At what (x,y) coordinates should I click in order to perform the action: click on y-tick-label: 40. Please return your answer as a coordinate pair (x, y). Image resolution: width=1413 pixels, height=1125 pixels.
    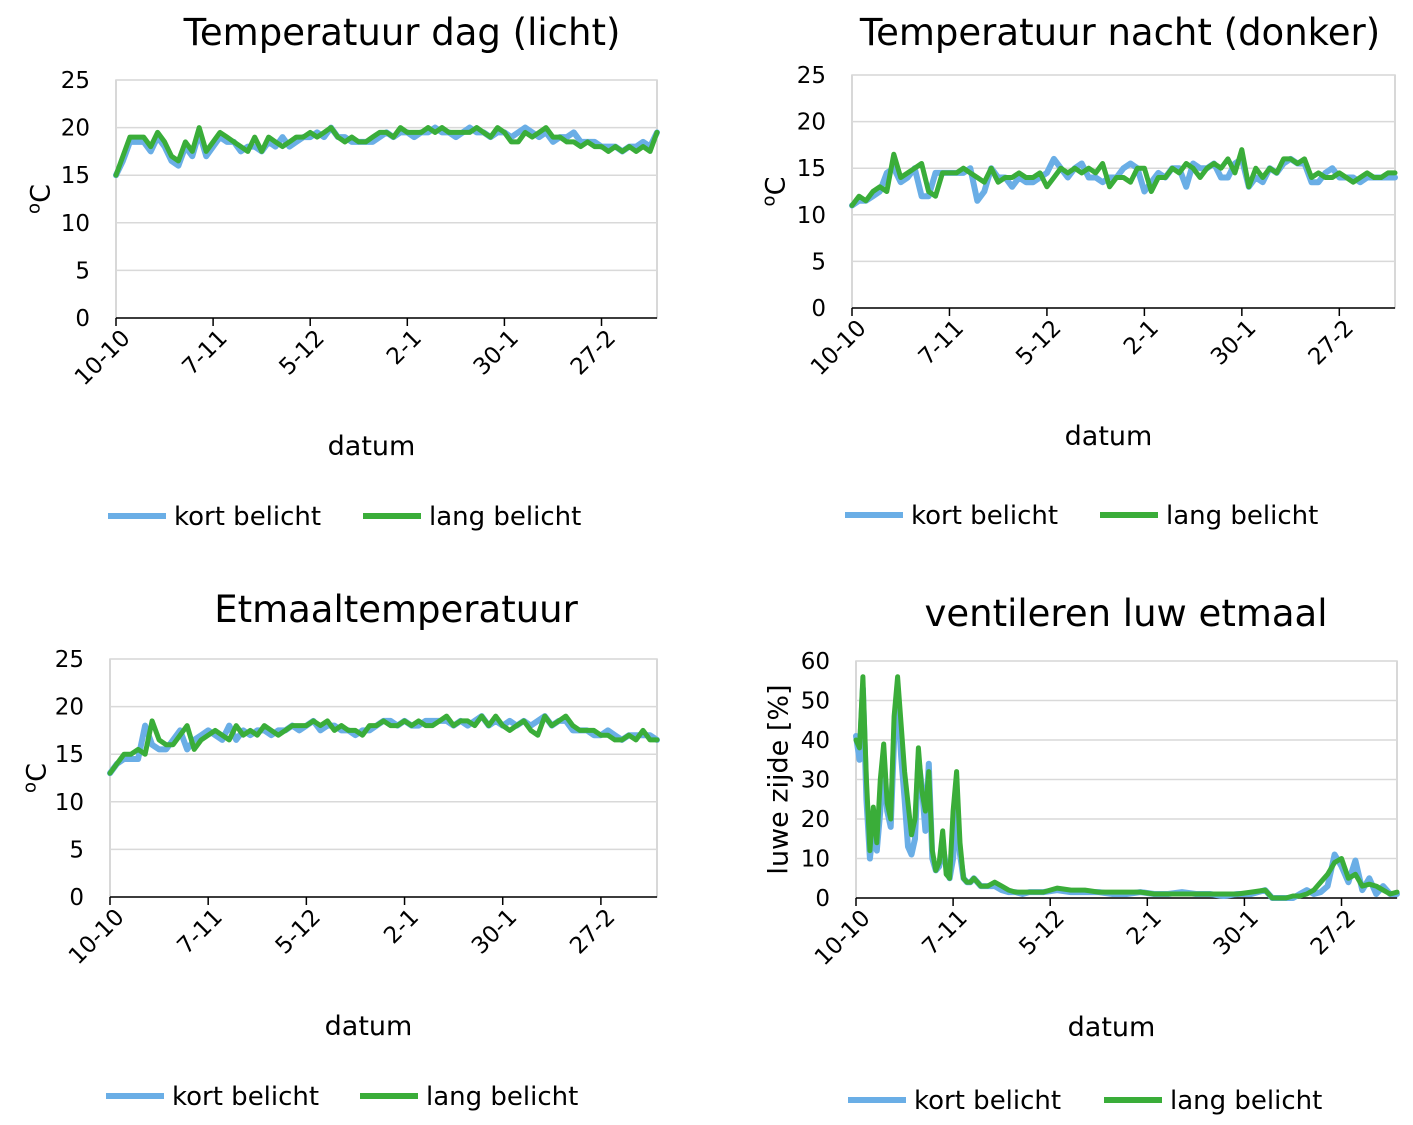
    Looking at the image, I should click on (815, 741).